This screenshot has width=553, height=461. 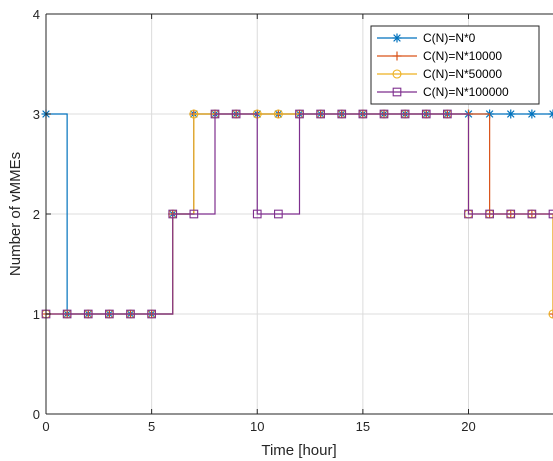 I want to click on legend-box, so click(x=455, y=65).